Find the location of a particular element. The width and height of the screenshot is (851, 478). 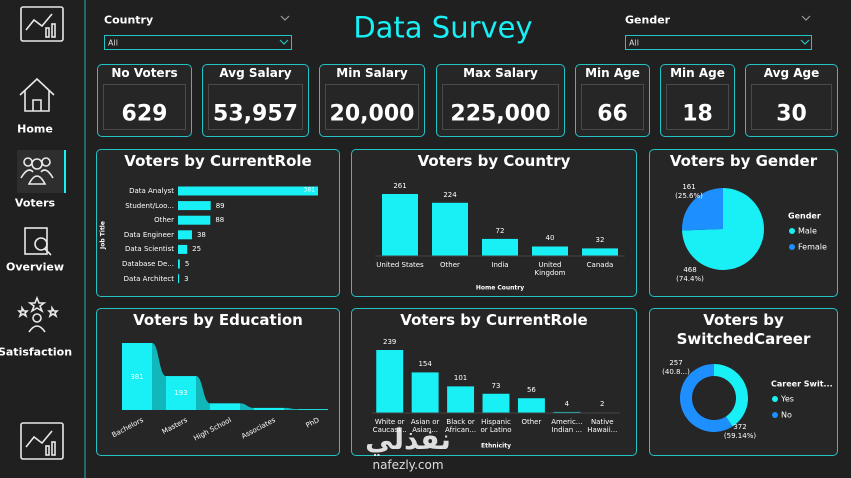

kpi-value: 30 is located at coordinates (791, 114).